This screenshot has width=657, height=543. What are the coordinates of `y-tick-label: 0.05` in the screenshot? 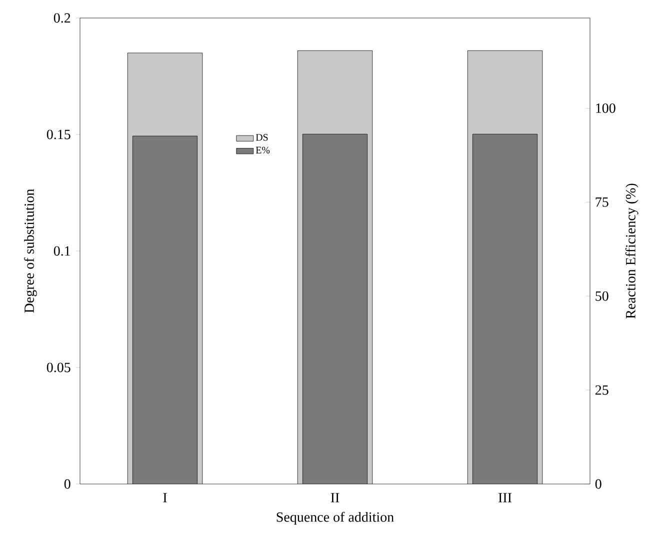 It's located at (58, 367).